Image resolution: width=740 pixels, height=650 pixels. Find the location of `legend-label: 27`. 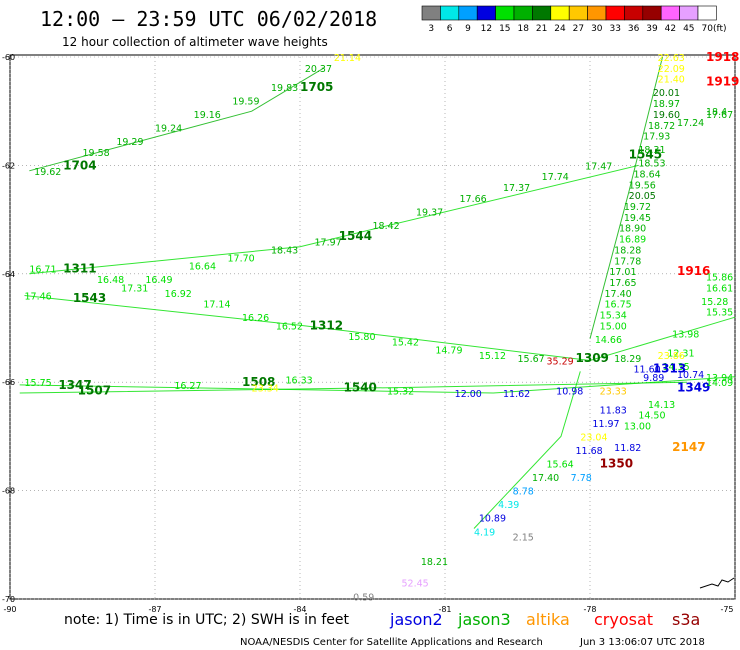

legend-label: 27 is located at coordinates (578, 29).